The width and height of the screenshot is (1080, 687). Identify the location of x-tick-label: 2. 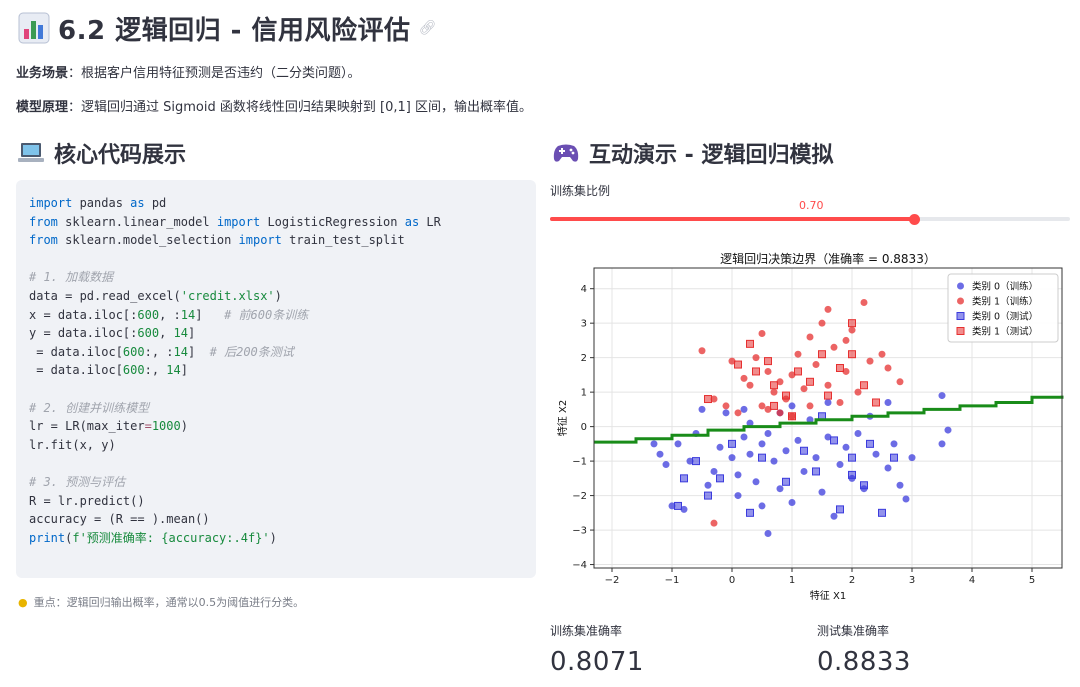
(852, 580).